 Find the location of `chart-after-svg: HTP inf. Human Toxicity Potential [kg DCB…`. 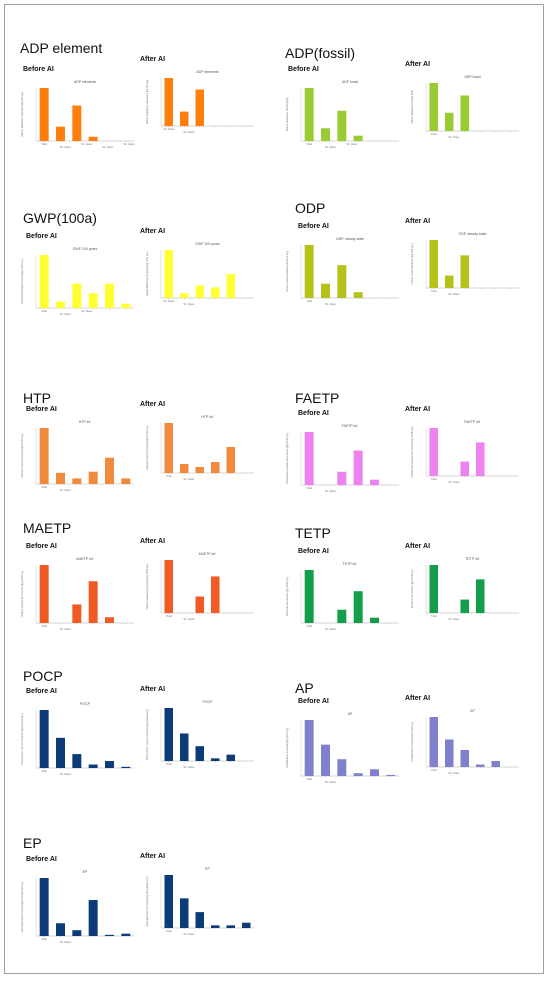

chart-after-svg: HTP inf. Human Toxicity Potential [kg DCB… is located at coordinates (199, 448).